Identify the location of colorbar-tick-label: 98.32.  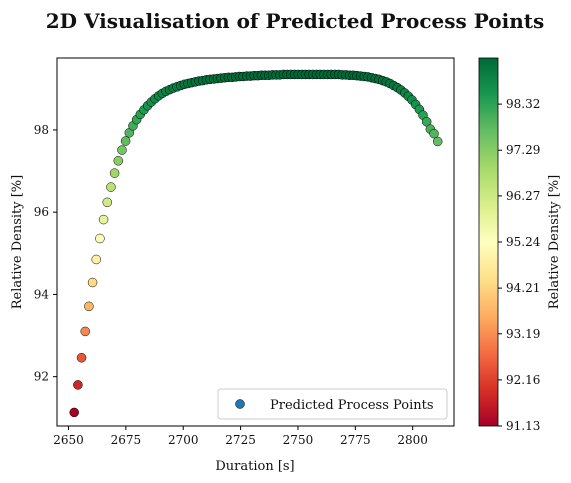
(523, 104).